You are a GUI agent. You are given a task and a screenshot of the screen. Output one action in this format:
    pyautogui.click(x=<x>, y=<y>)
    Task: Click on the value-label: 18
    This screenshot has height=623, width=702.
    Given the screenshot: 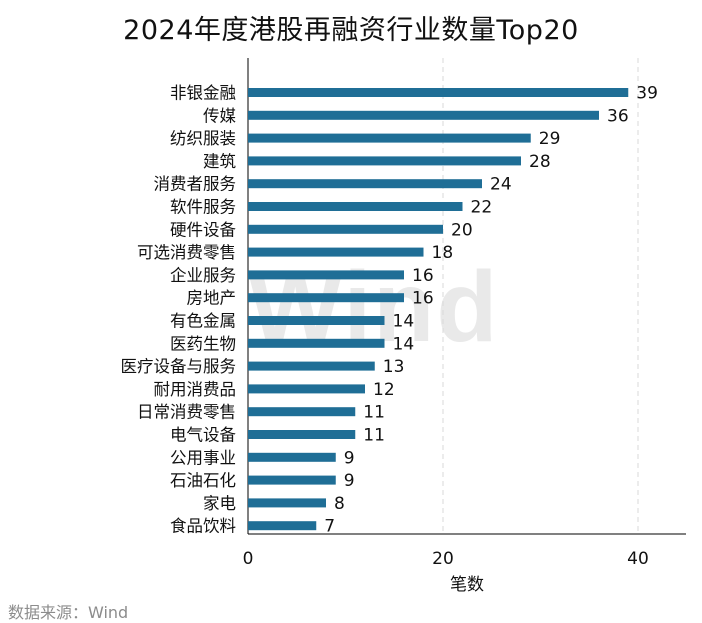 What is the action you would take?
    pyautogui.click(x=443, y=253)
    